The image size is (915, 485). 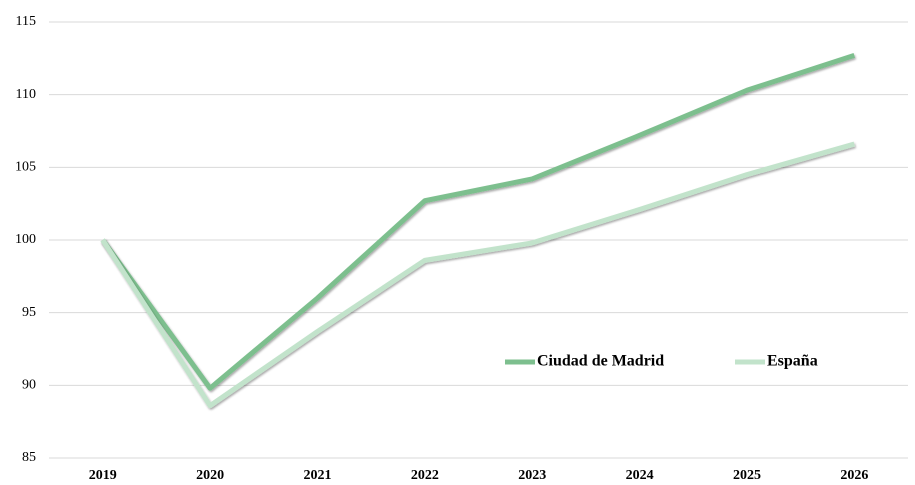 I want to click on x-tick-label: 2025, so click(x=747, y=475).